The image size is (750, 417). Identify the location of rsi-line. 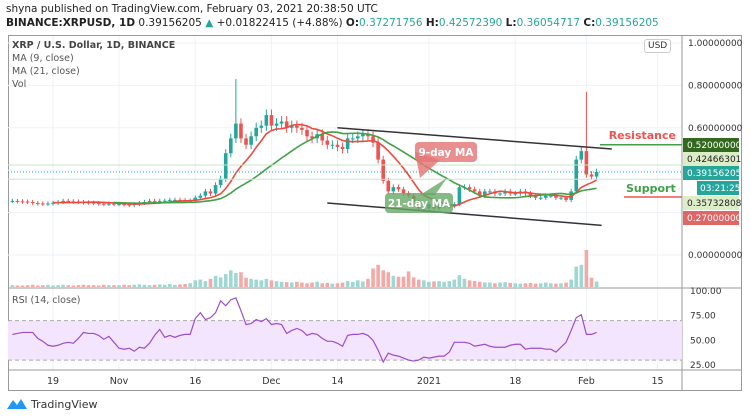
(304, 330).